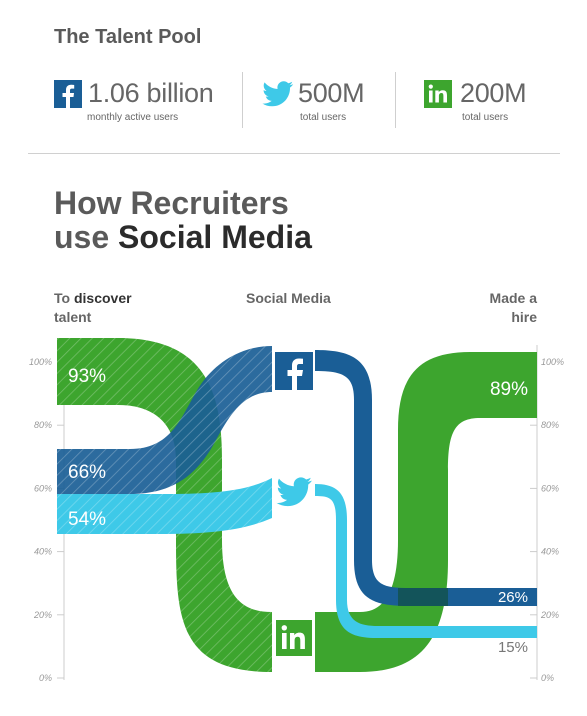  I want to click on facebook-stat: 1.06 billion monthly active users, so click(144, 103).